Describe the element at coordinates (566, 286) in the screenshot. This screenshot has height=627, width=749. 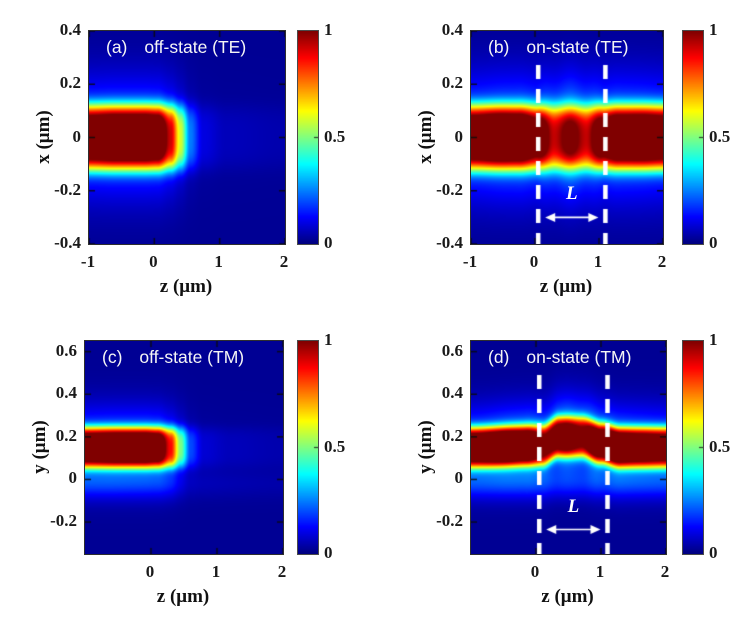
I see `x-axis-label-b: z (μm)` at that location.